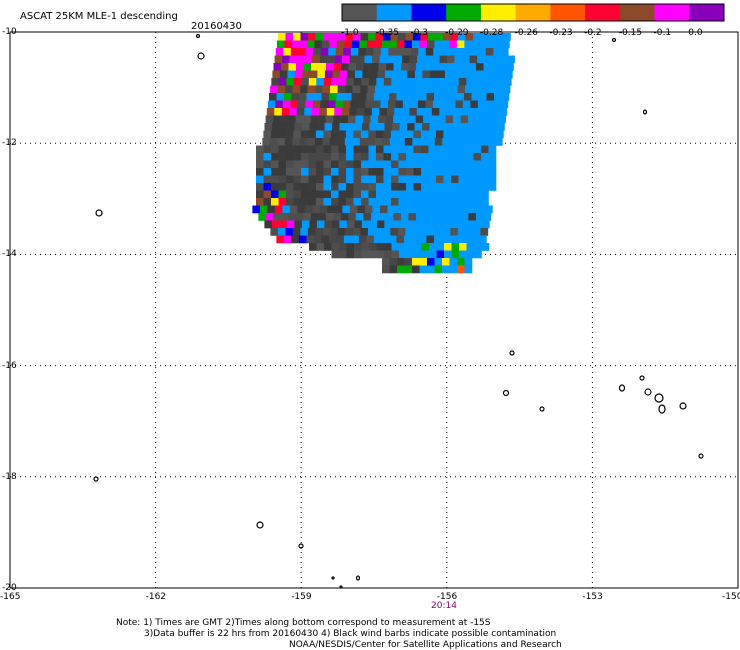 This screenshot has width=740, height=650. Describe the element at coordinates (9, 365) in the screenshot. I see `lat-tick-label: -16` at that location.